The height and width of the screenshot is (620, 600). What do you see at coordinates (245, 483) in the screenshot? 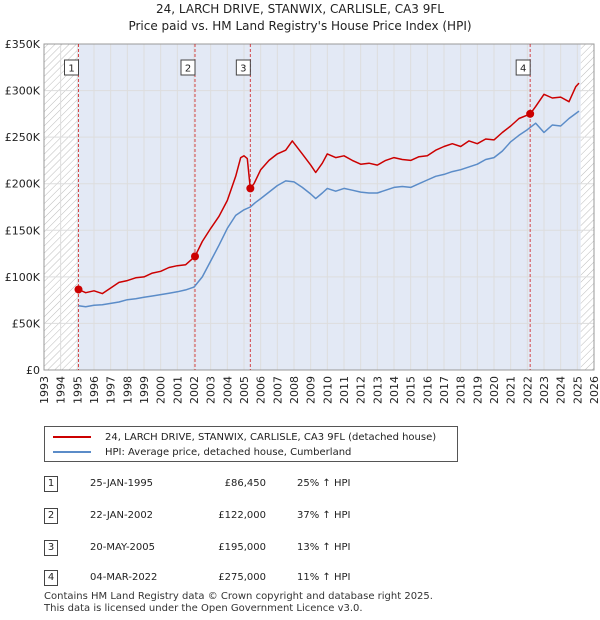
I see `sale-price: £86,450` at bounding box center [245, 483].